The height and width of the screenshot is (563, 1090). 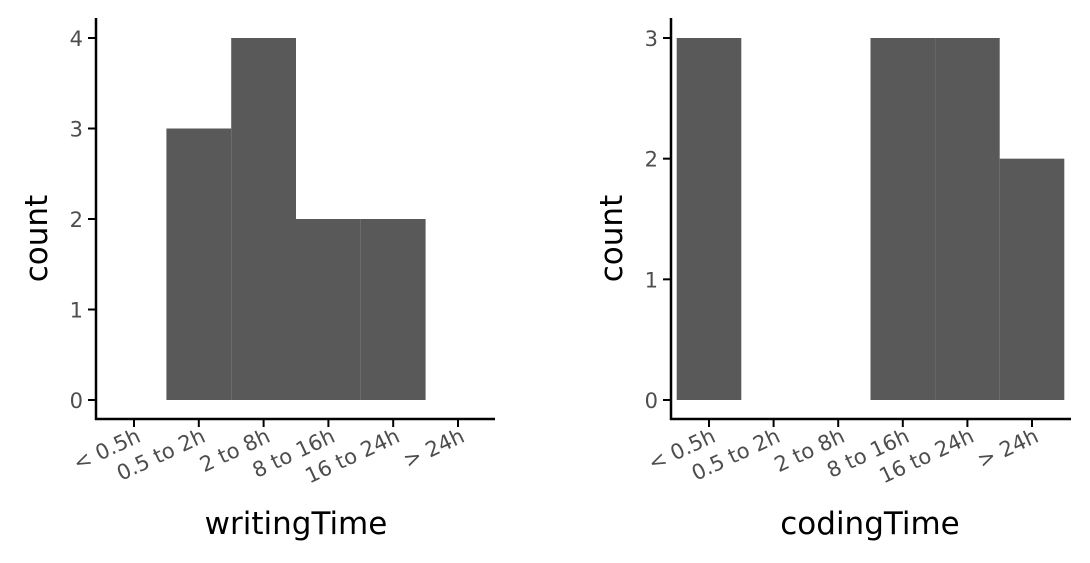 I want to click on y-tick-label: 4, so click(x=76, y=39).